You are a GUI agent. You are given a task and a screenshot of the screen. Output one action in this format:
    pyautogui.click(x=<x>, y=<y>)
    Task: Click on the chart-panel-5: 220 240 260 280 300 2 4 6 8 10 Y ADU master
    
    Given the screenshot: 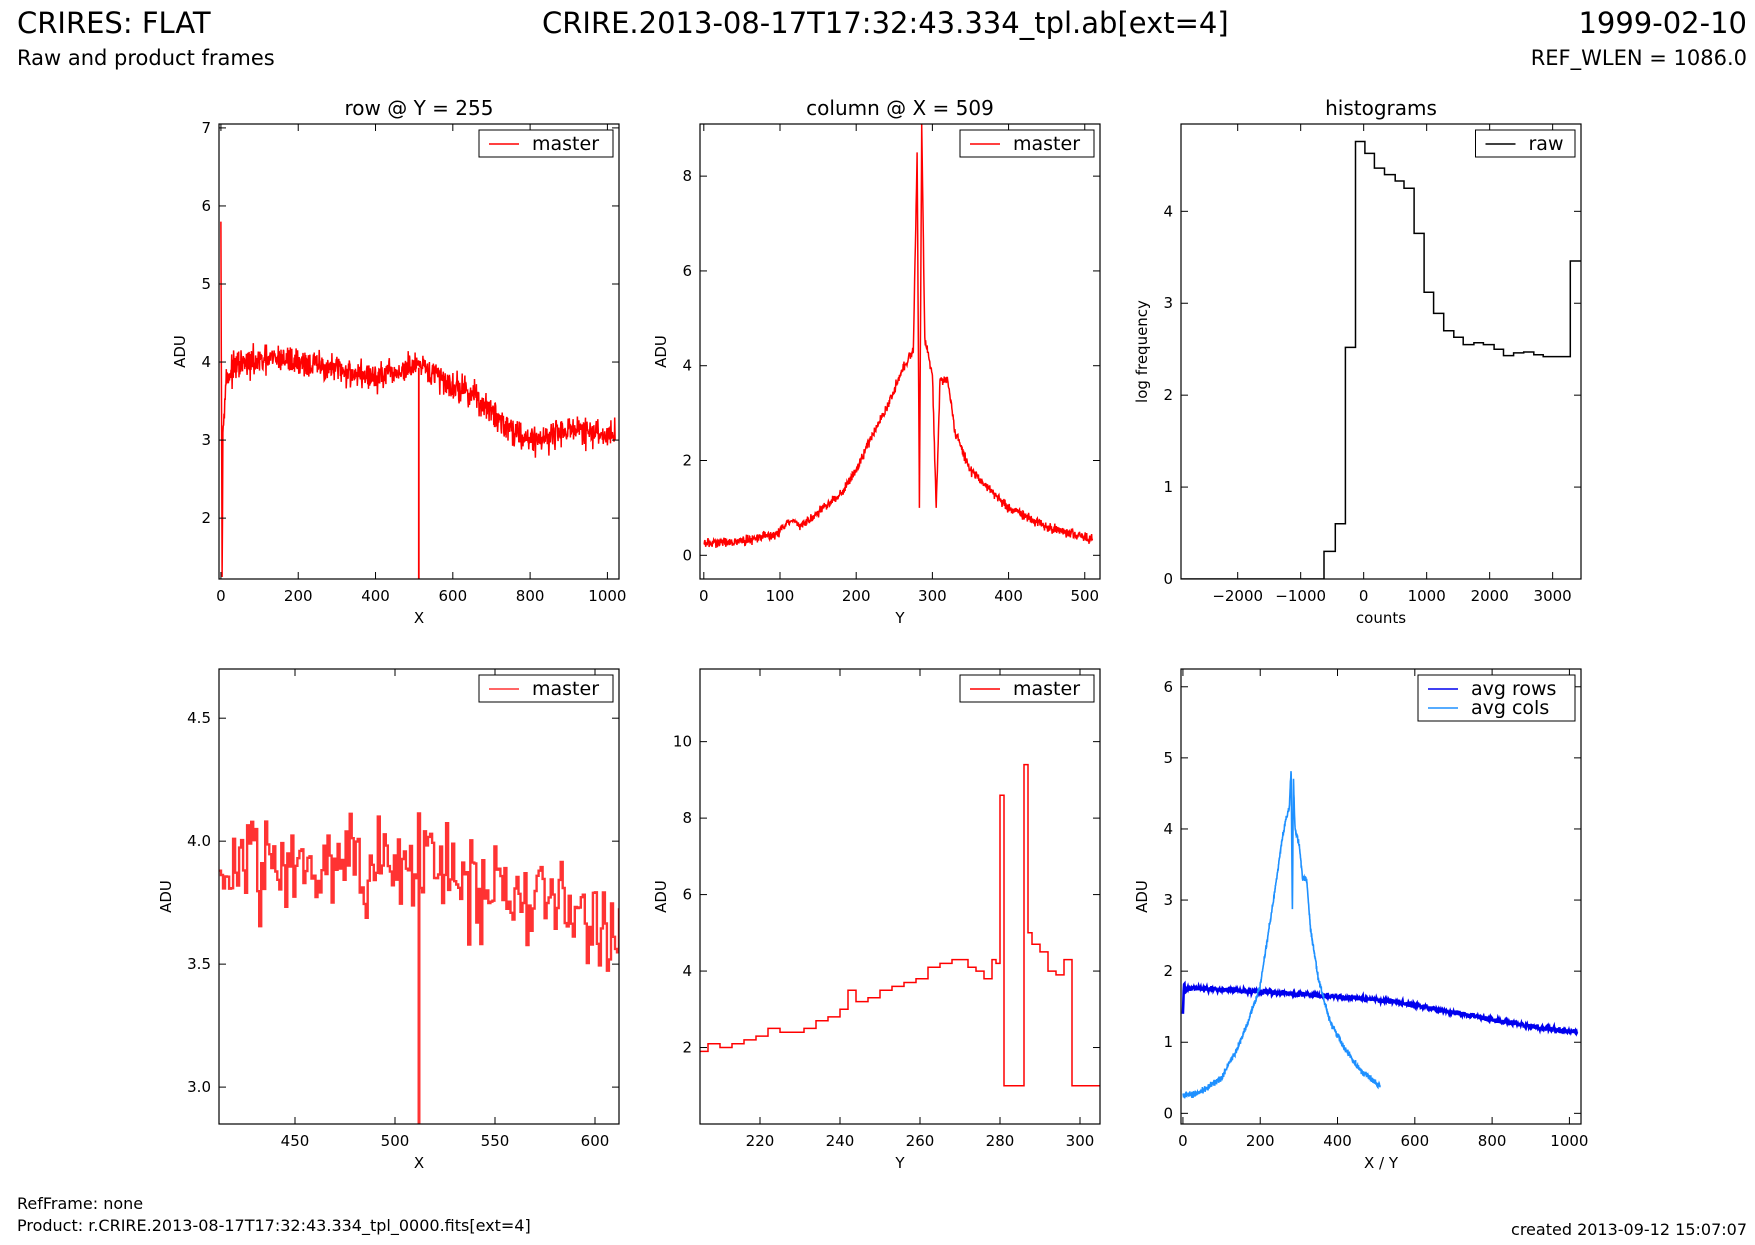 What is the action you would take?
    pyautogui.click(x=876, y=920)
    